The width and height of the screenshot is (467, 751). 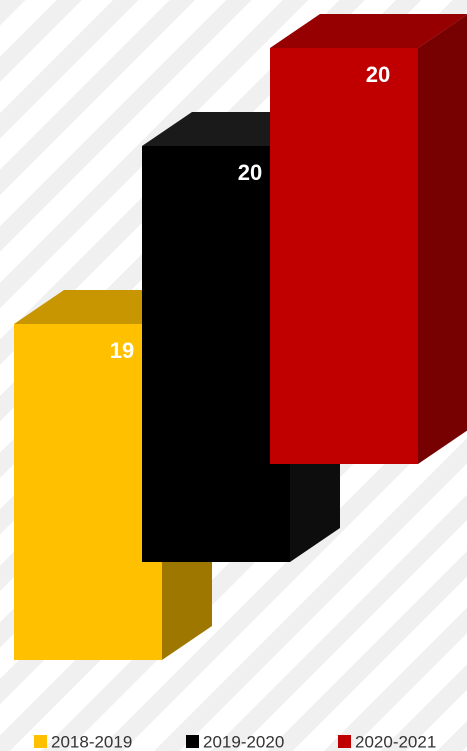 What do you see at coordinates (243, 741) in the screenshot?
I see `legend-label: 2019-2020` at bounding box center [243, 741].